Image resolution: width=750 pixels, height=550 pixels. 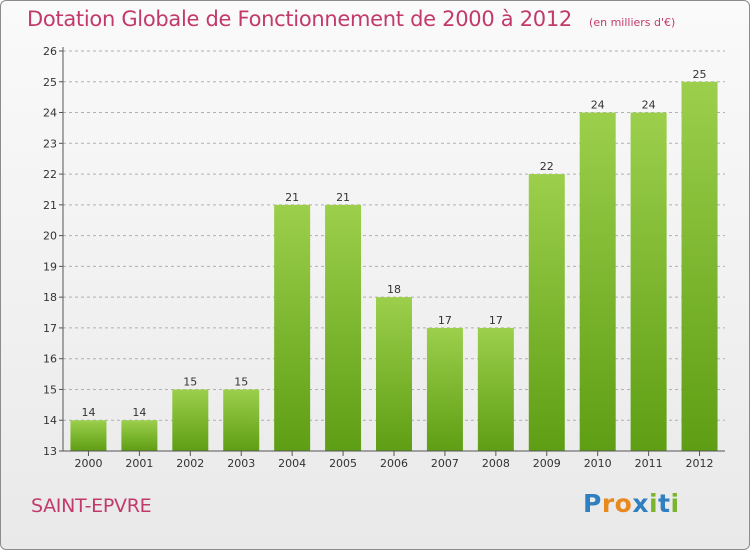 I want to click on bar-2002, so click(x=190, y=420).